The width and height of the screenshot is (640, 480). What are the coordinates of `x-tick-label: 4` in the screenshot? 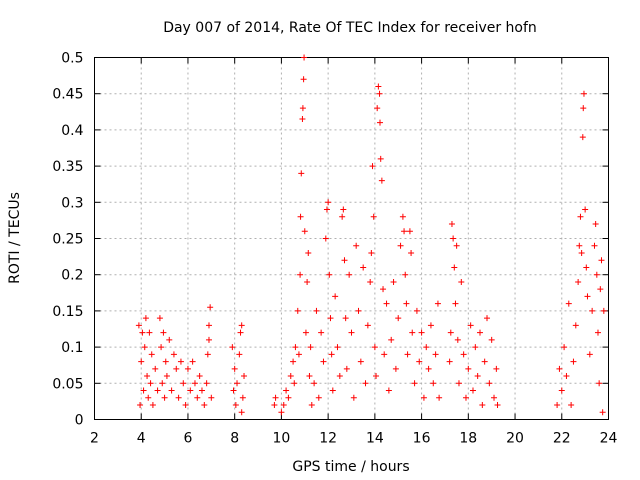 It's located at (141, 439).